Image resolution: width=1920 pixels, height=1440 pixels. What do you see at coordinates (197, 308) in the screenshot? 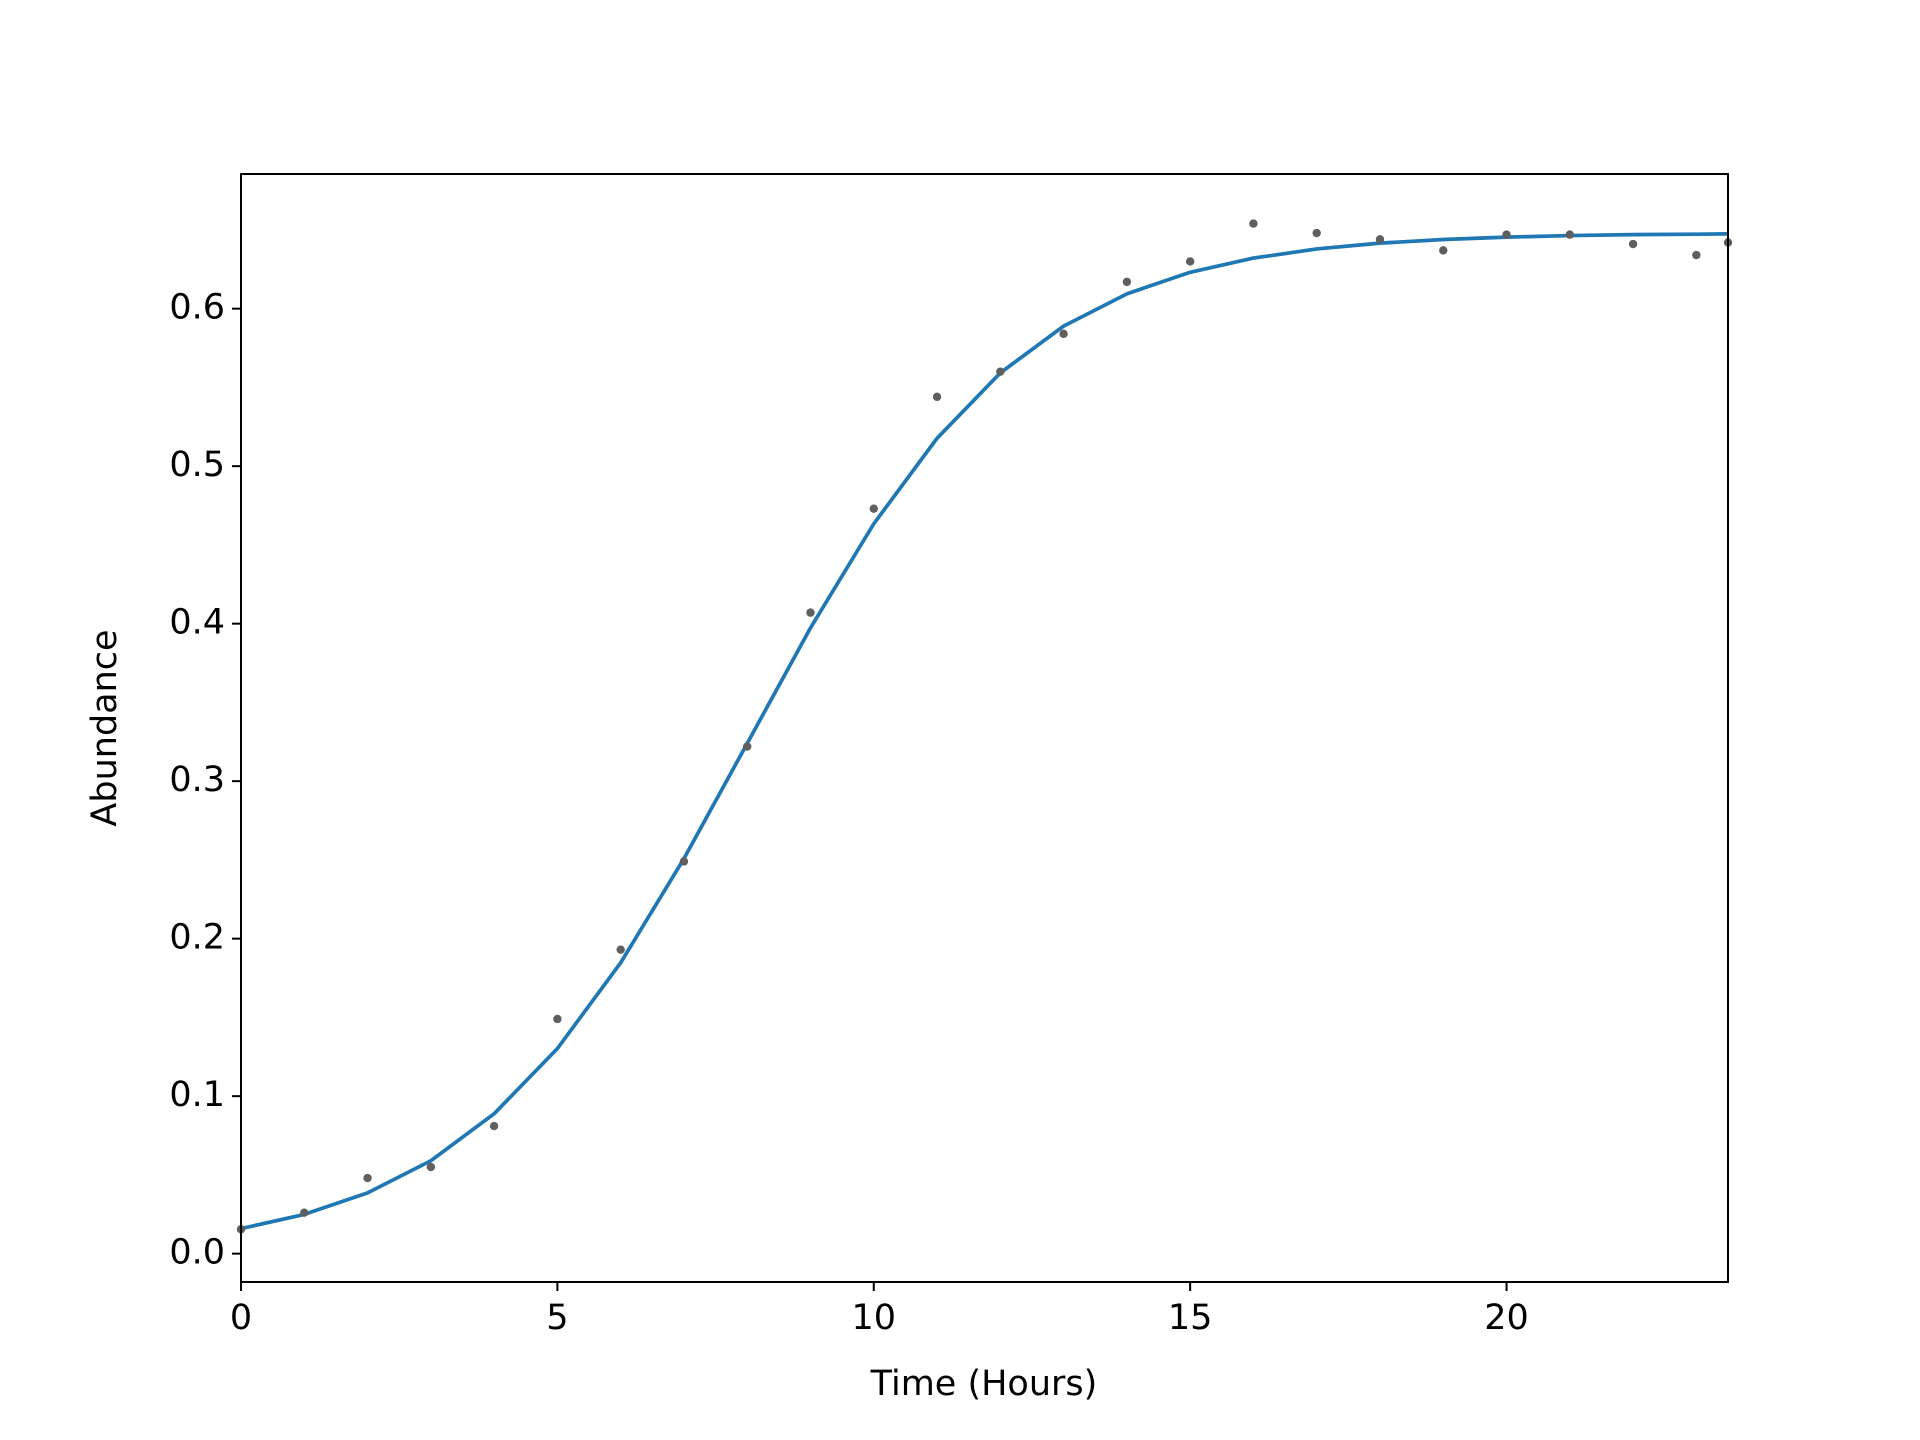
I see `y-tick-label: 0.6` at bounding box center [197, 308].